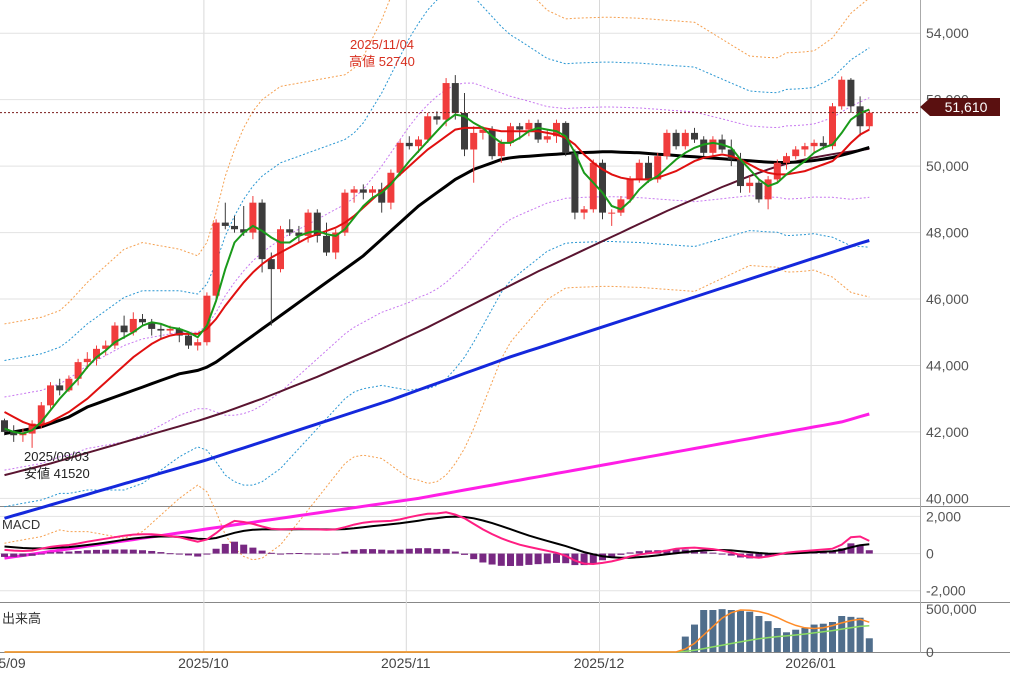 The width and height of the screenshot is (1010, 692). I want to click on low-annotation-label: 安値 41520, so click(57, 473).